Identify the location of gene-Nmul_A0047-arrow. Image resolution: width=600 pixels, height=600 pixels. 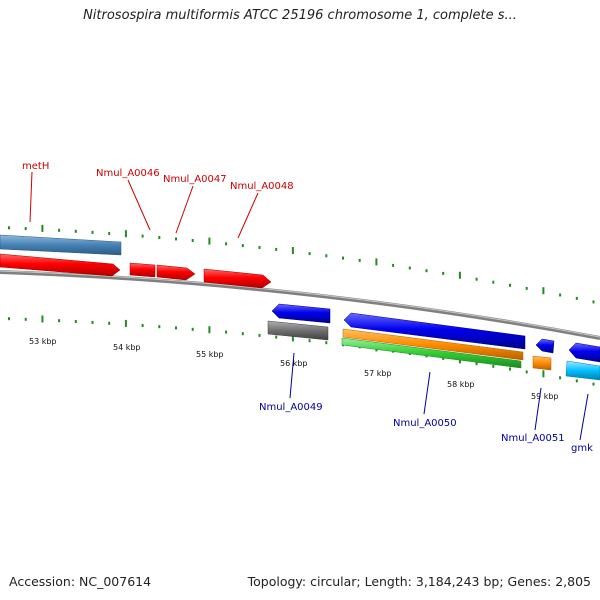
(176, 272).